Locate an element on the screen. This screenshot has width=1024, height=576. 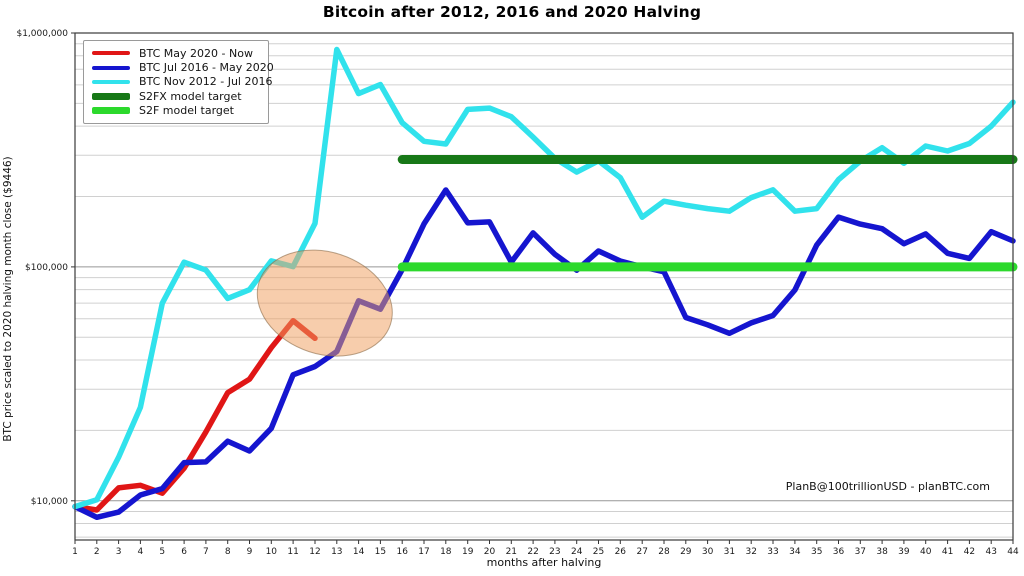
svg-text: 13 is located at coordinates (336, 552).